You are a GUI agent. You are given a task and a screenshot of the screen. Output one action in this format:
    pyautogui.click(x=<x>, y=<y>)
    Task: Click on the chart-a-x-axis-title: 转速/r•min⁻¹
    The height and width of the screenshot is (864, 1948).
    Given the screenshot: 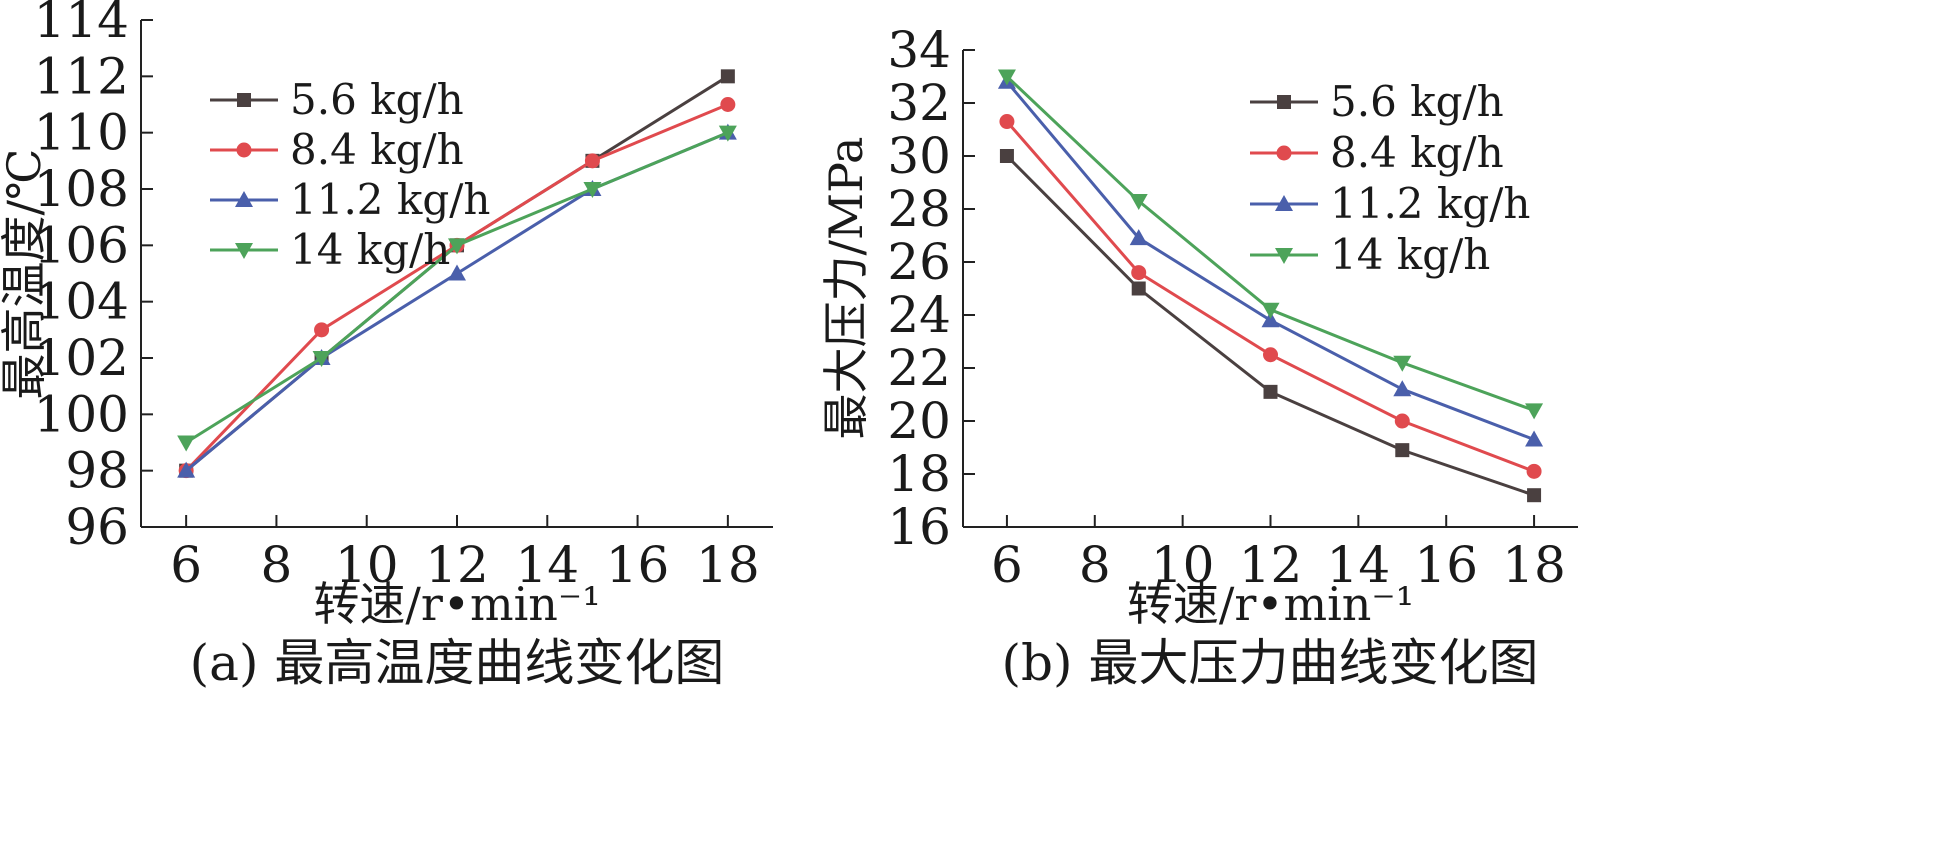 What is the action you would take?
    pyautogui.click(x=456, y=604)
    